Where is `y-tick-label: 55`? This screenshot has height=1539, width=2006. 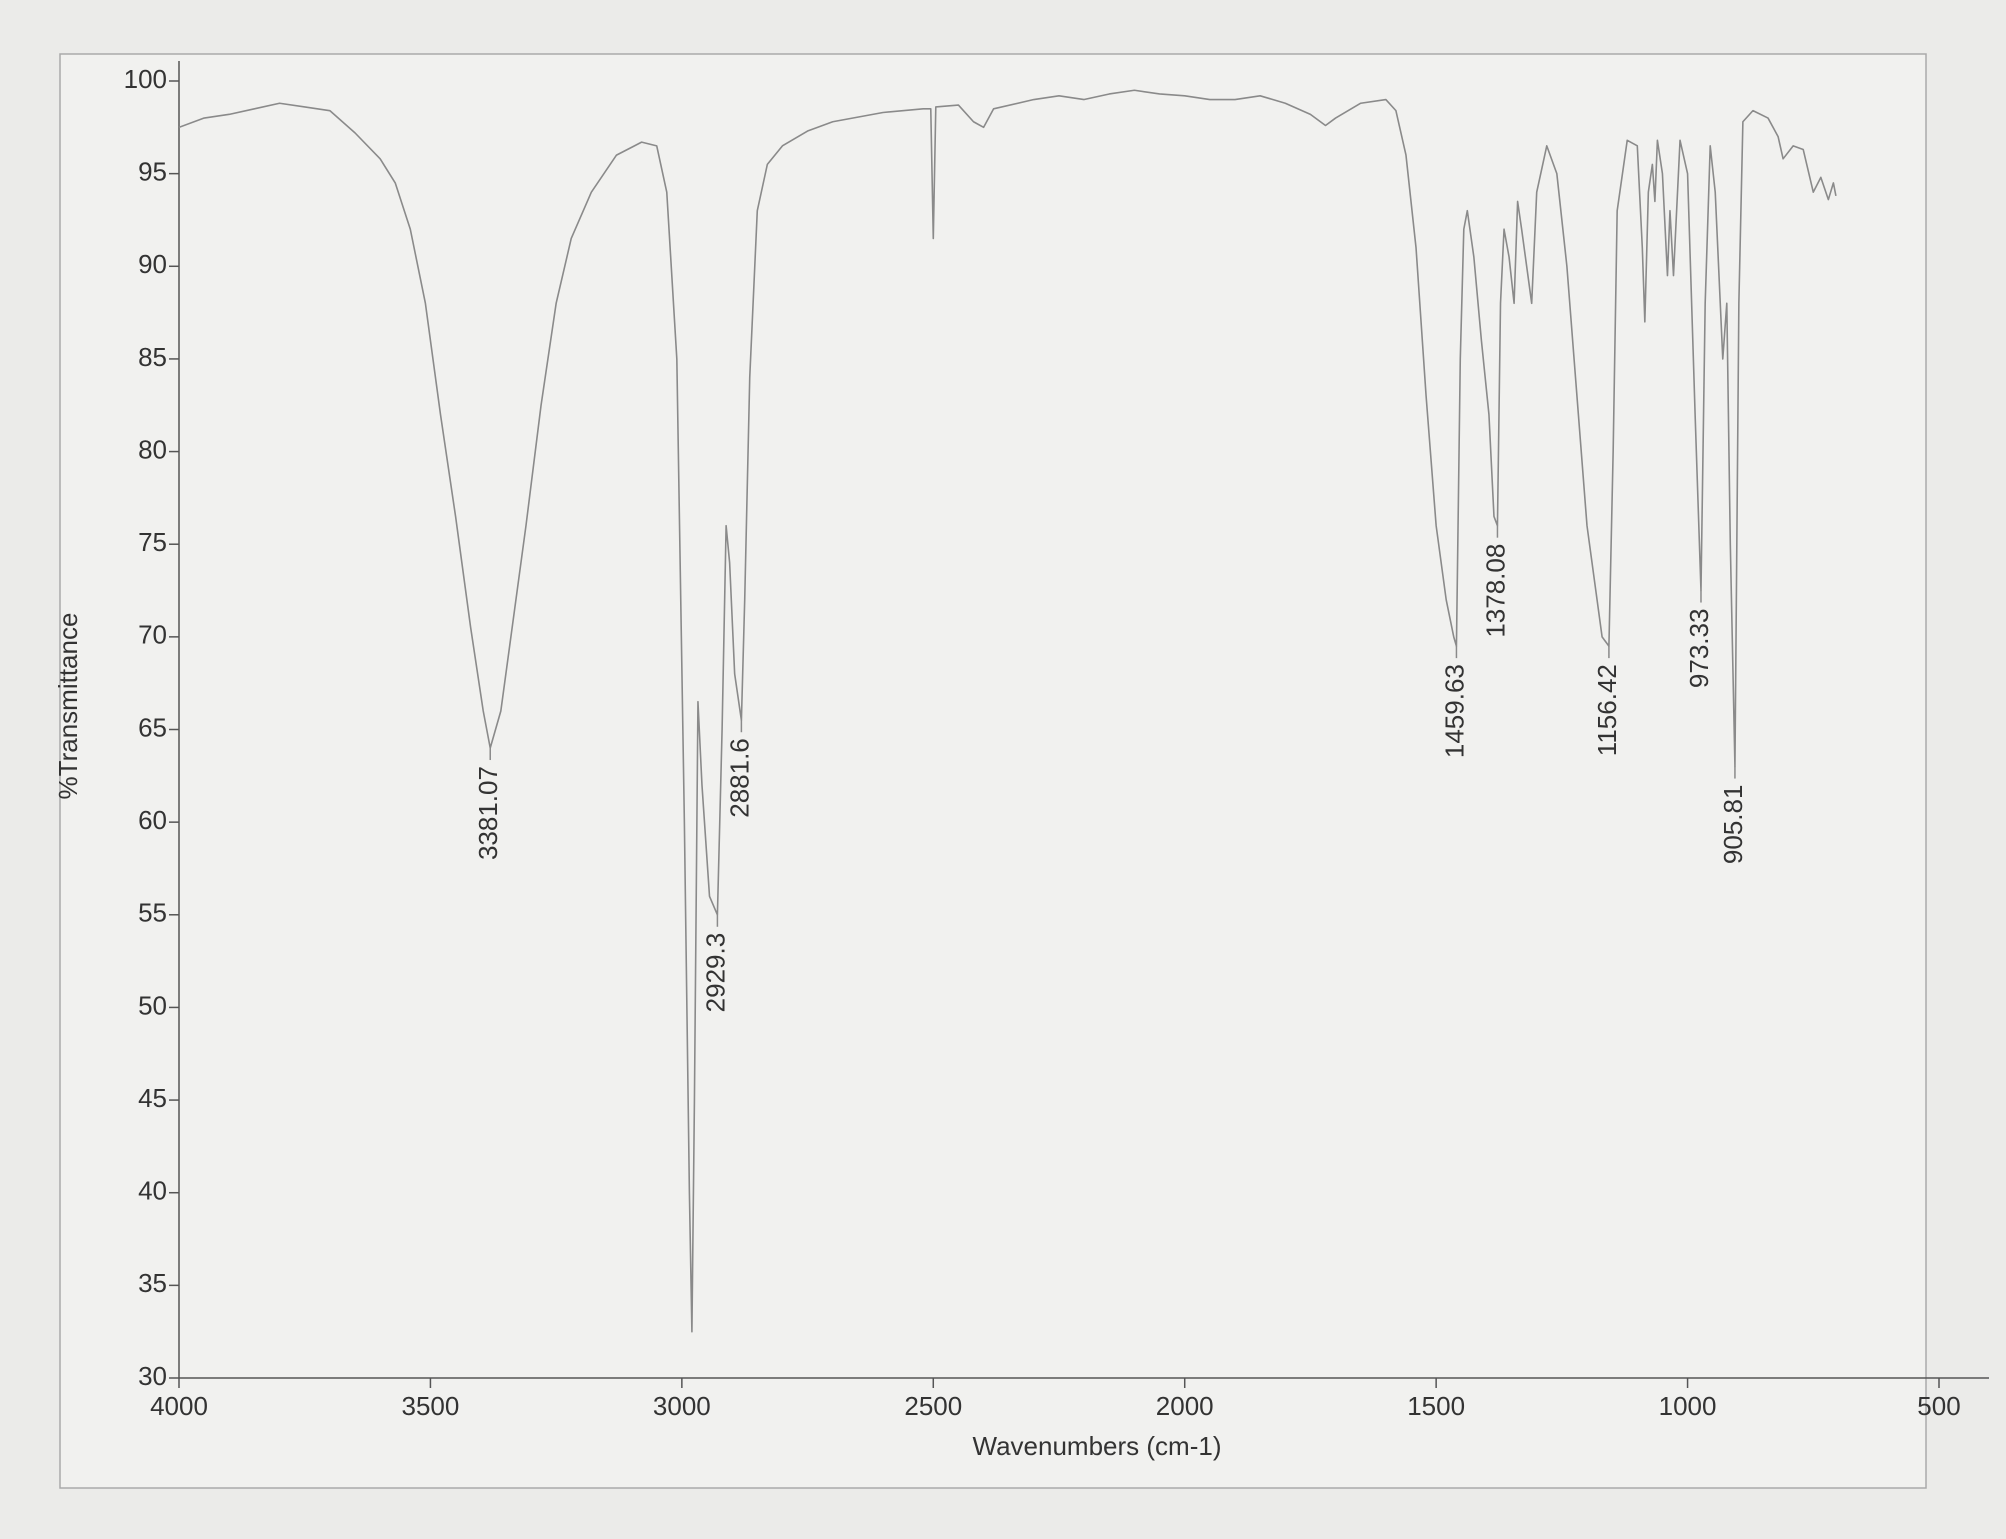 y-tick-label: 55 is located at coordinates (152, 913).